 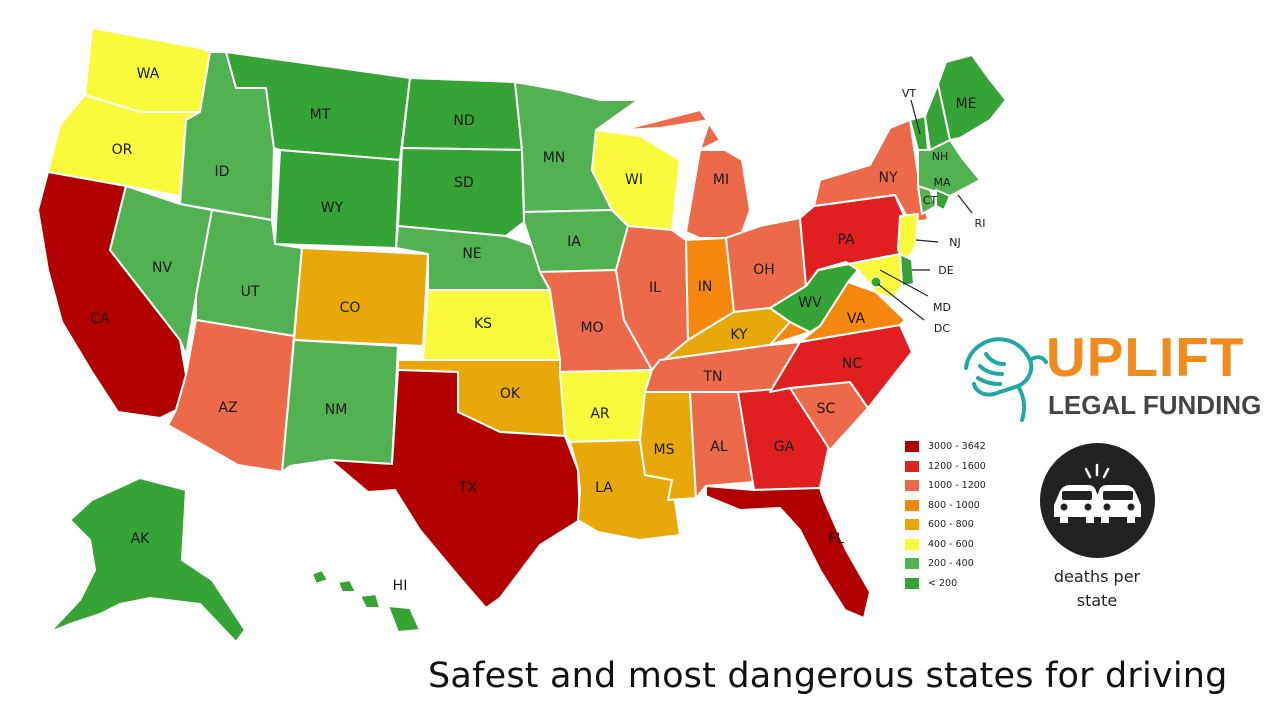 I want to click on legend-label: 1200 - 1600, so click(x=957, y=466).